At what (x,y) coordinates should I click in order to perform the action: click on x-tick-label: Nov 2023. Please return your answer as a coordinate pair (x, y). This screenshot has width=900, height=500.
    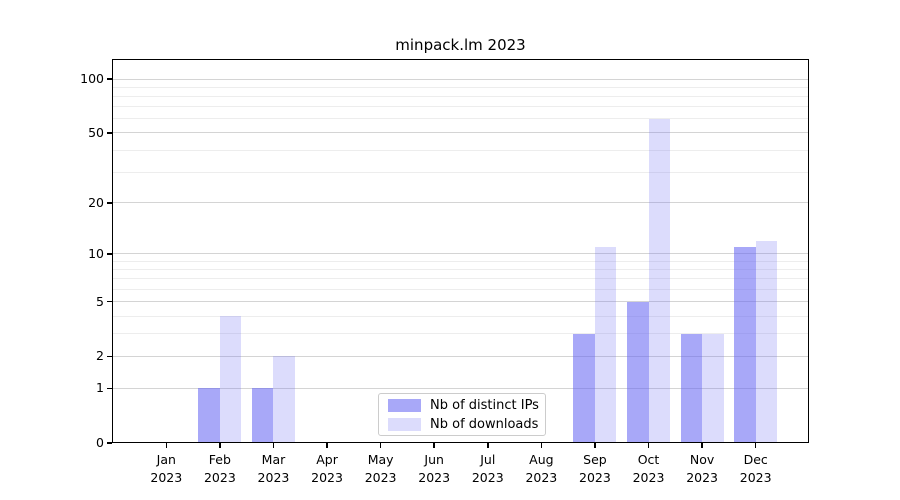
    Looking at the image, I should click on (702, 468).